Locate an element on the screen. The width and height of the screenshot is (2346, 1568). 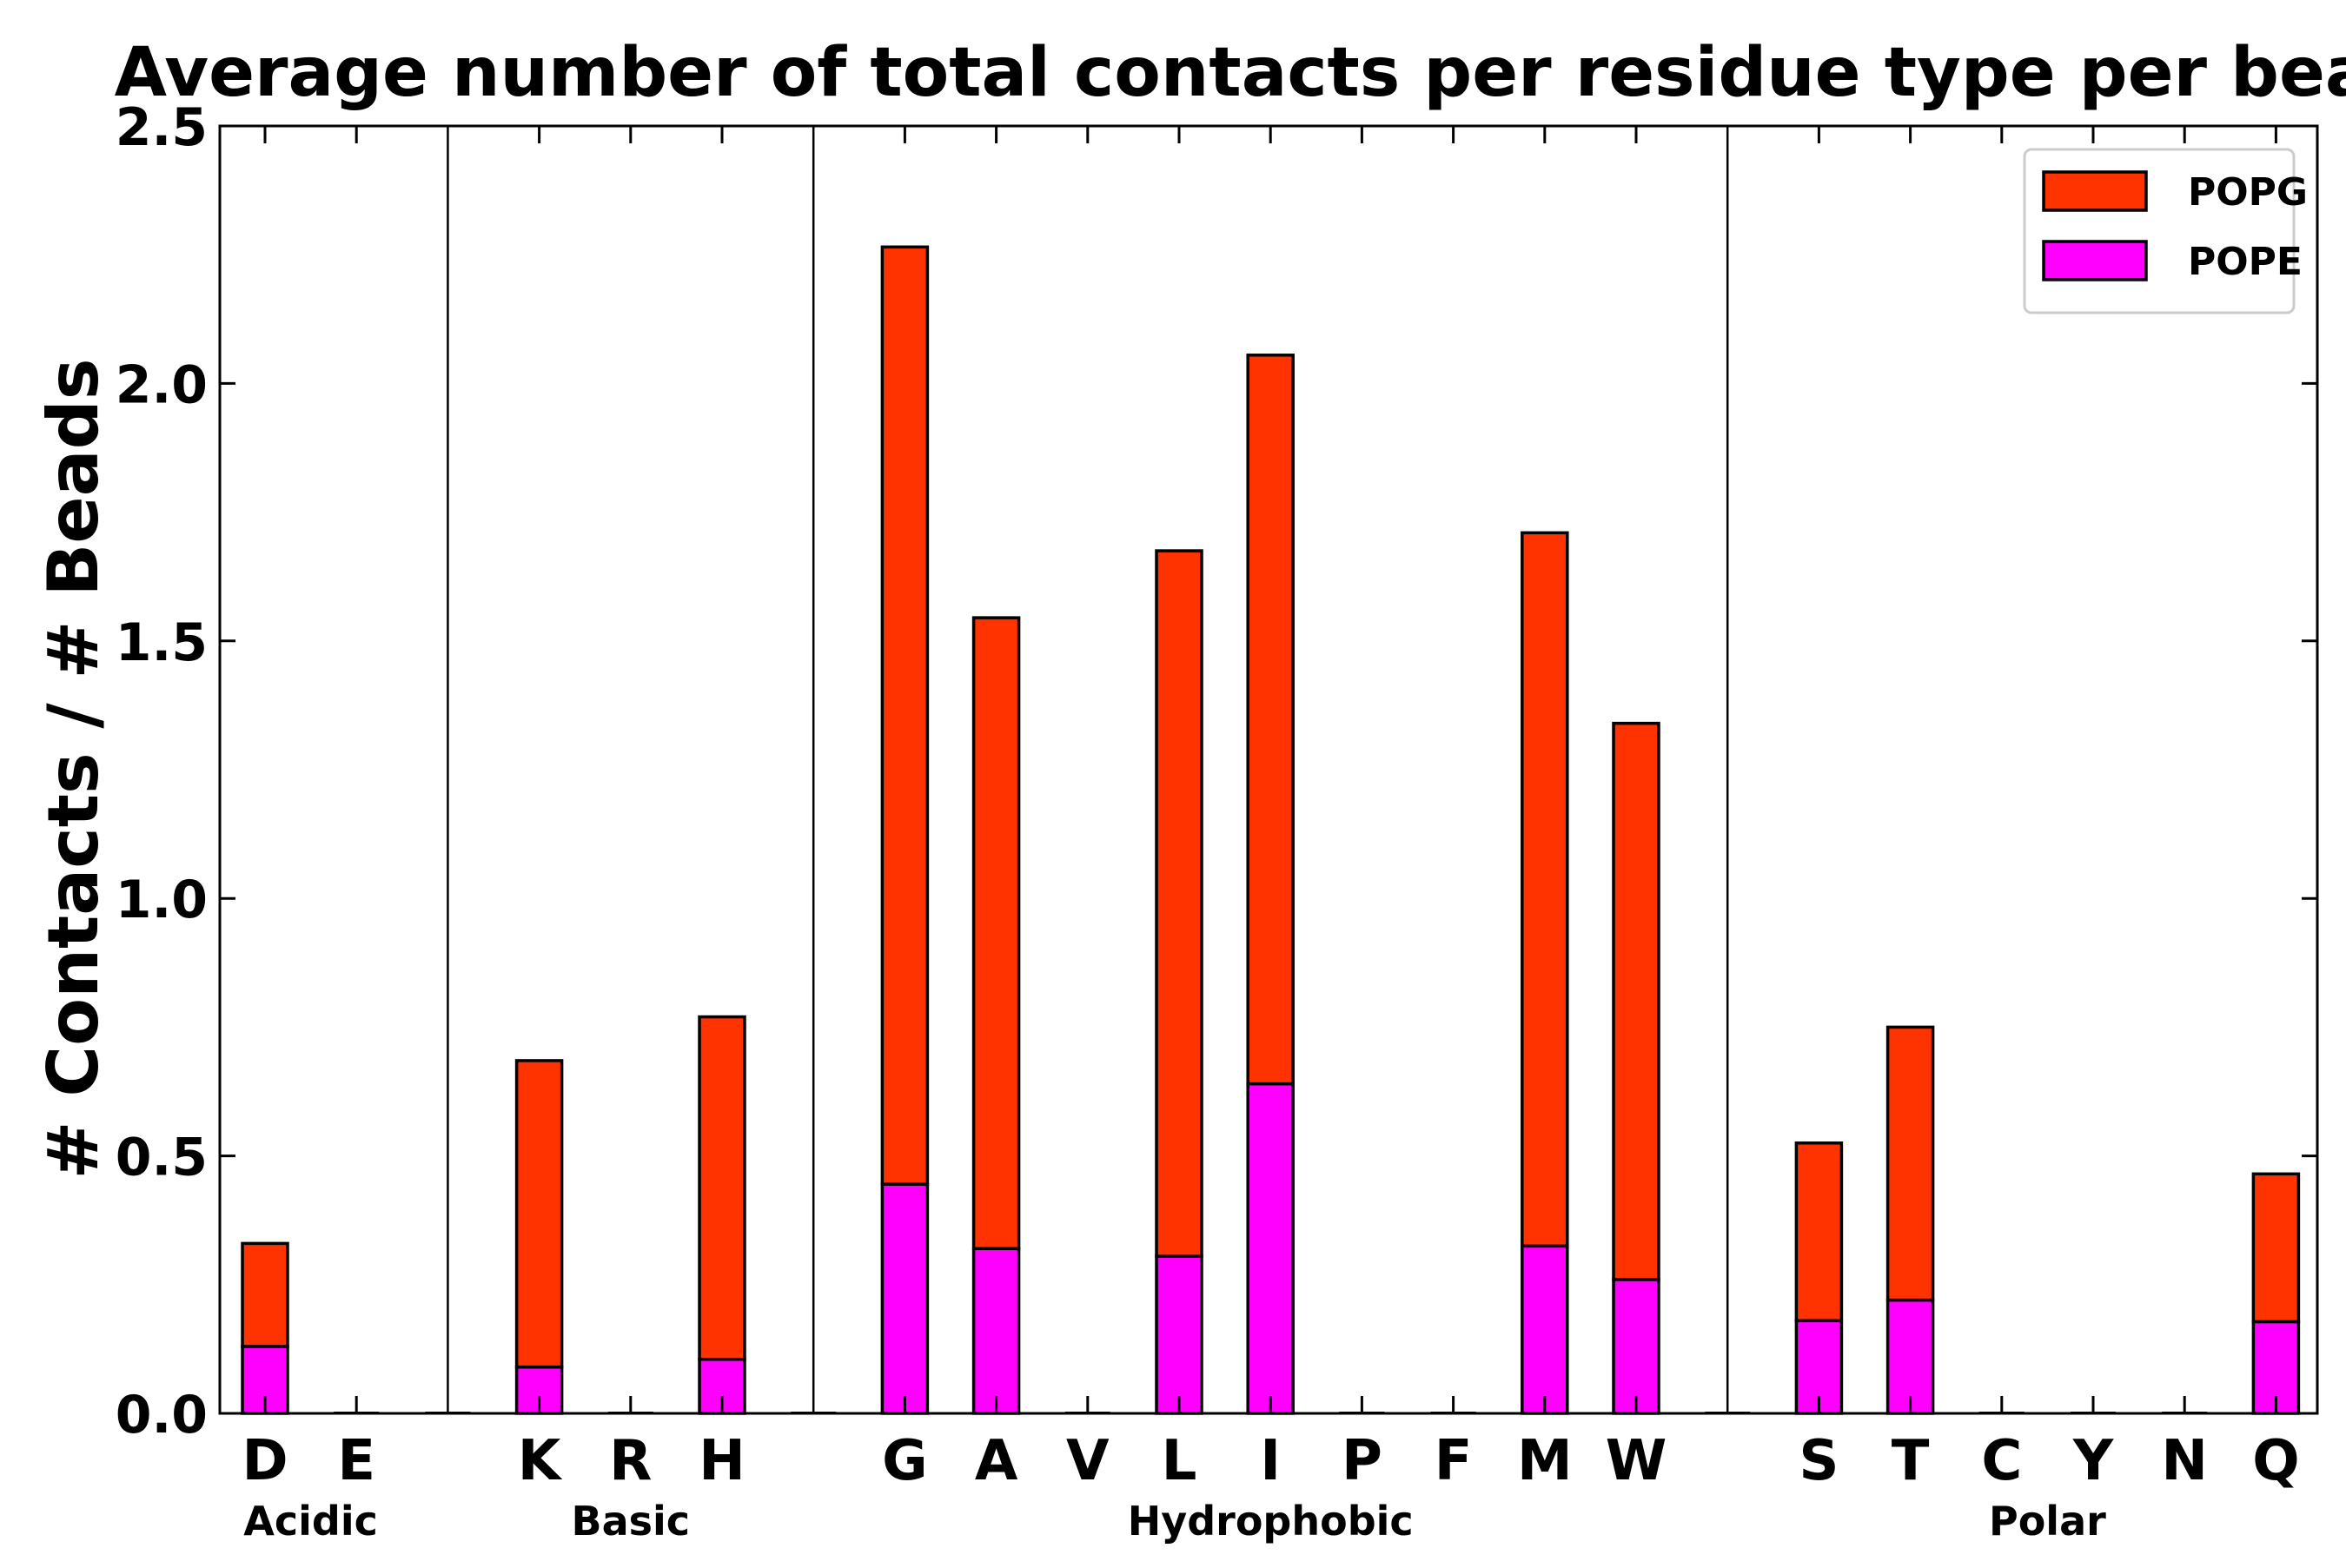
legend-label-popg: POPG is located at coordinates (2248, 192).